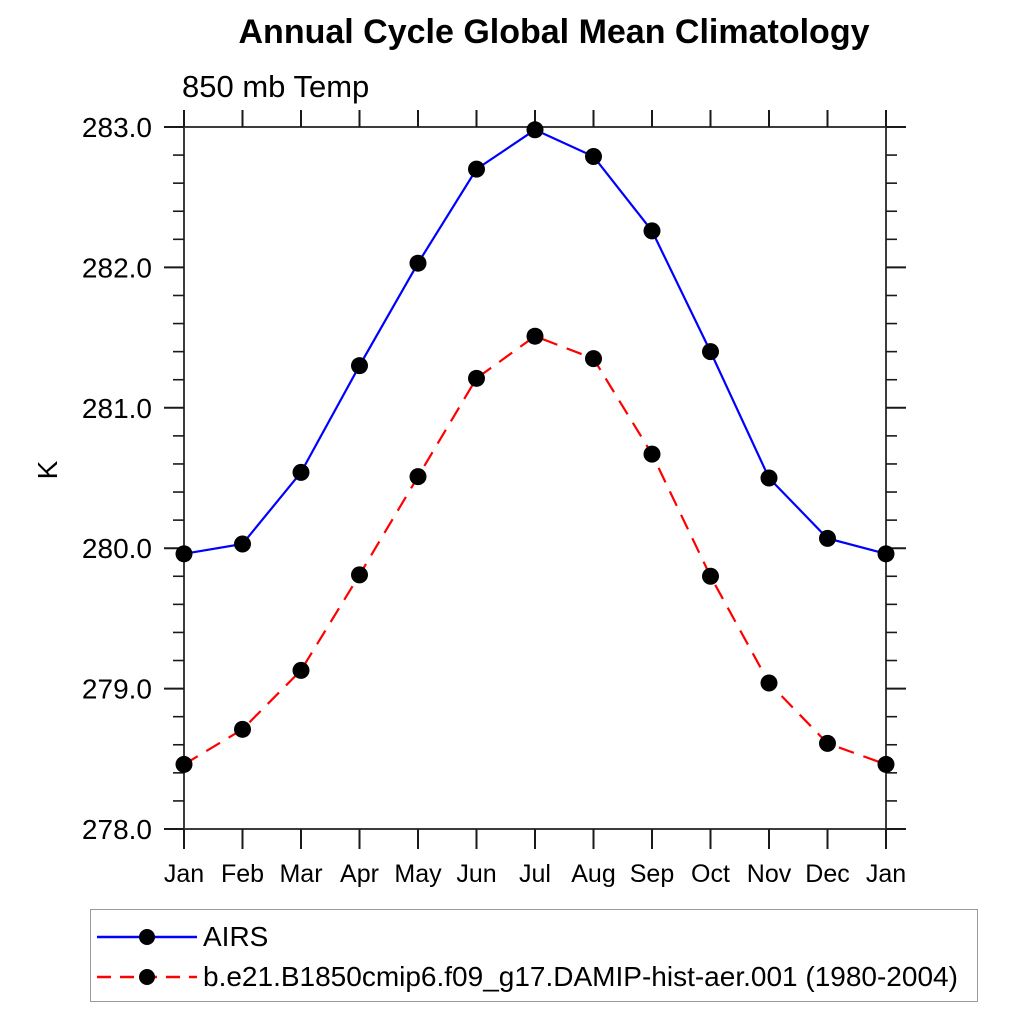 This screenshot has width=1024, height=1024. What do you see at coordinates (710, 874) in the screenshot?
I see `x-tick-label: Oct` at bounding box center [710, 874].